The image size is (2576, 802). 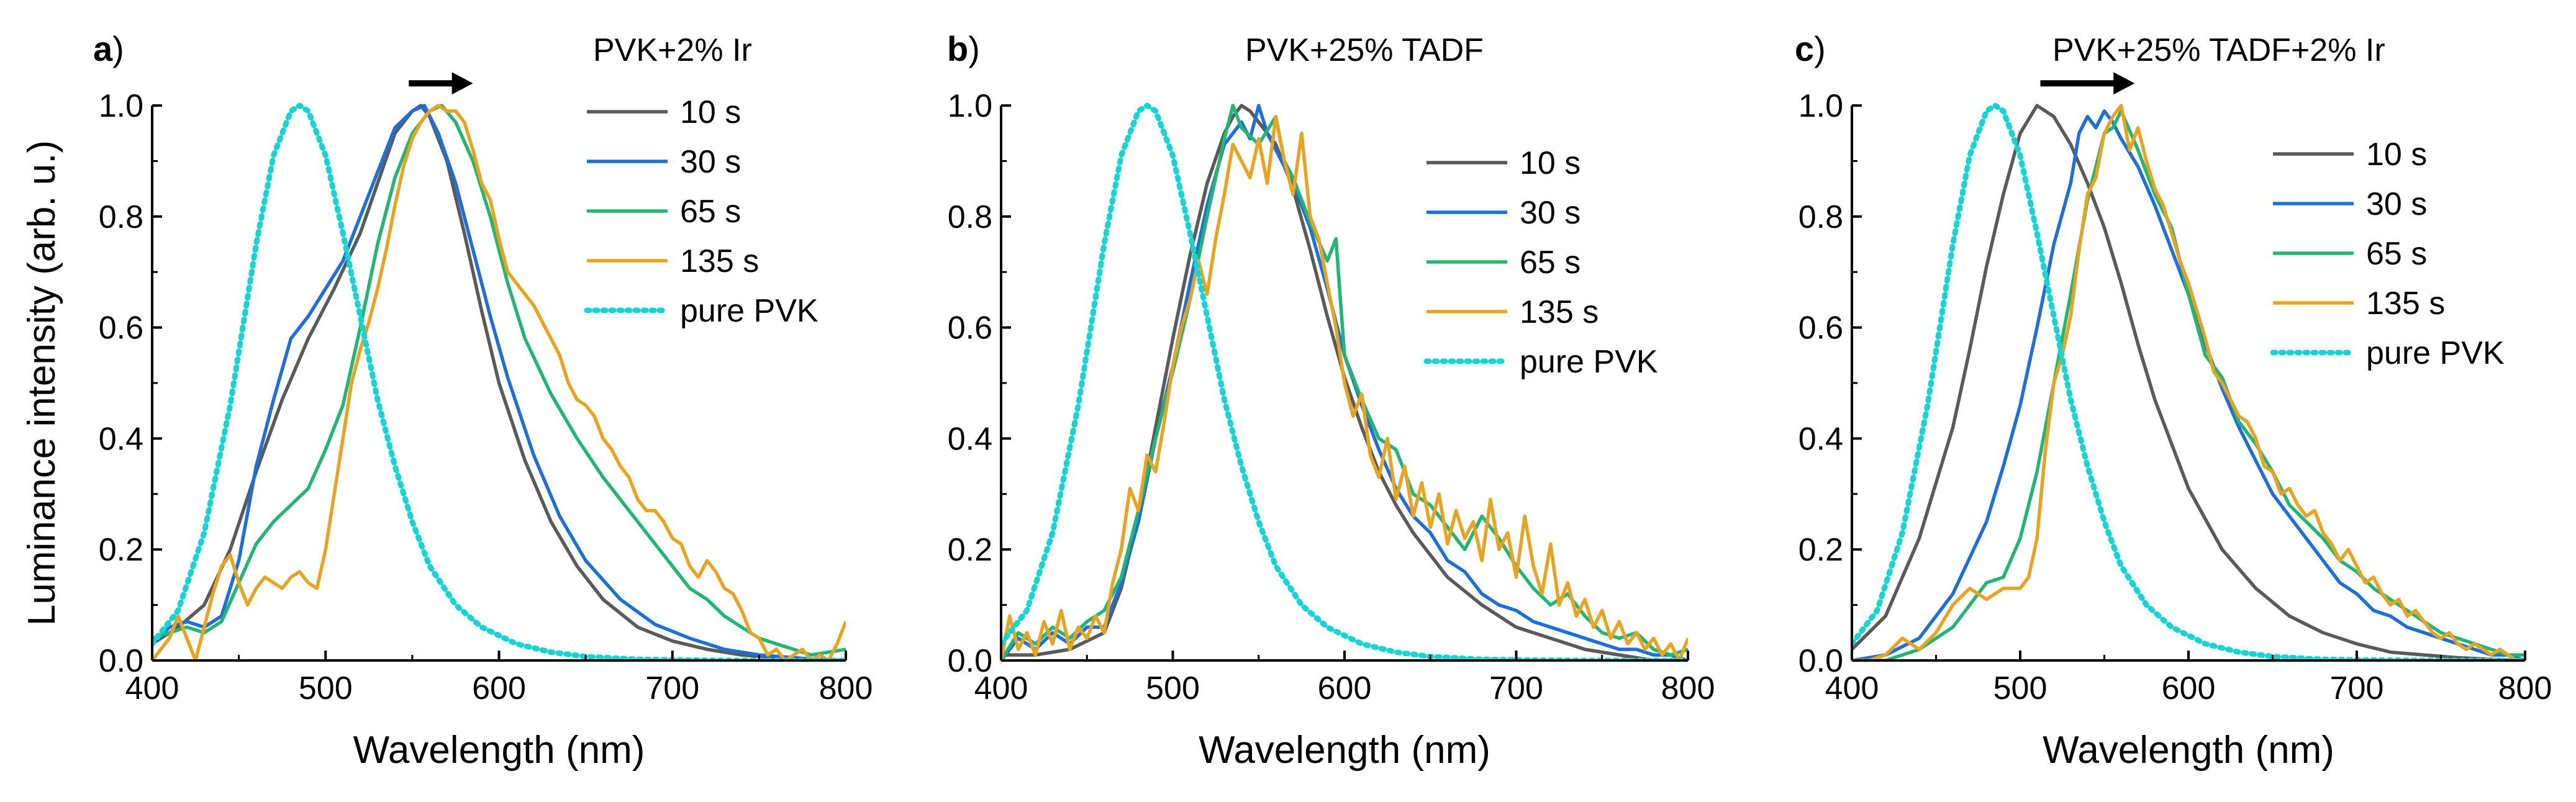 What do you see at coordinates (963, 48) in the screenshot?
I see `panel-letter: b)` at bounding box center [963, 48].